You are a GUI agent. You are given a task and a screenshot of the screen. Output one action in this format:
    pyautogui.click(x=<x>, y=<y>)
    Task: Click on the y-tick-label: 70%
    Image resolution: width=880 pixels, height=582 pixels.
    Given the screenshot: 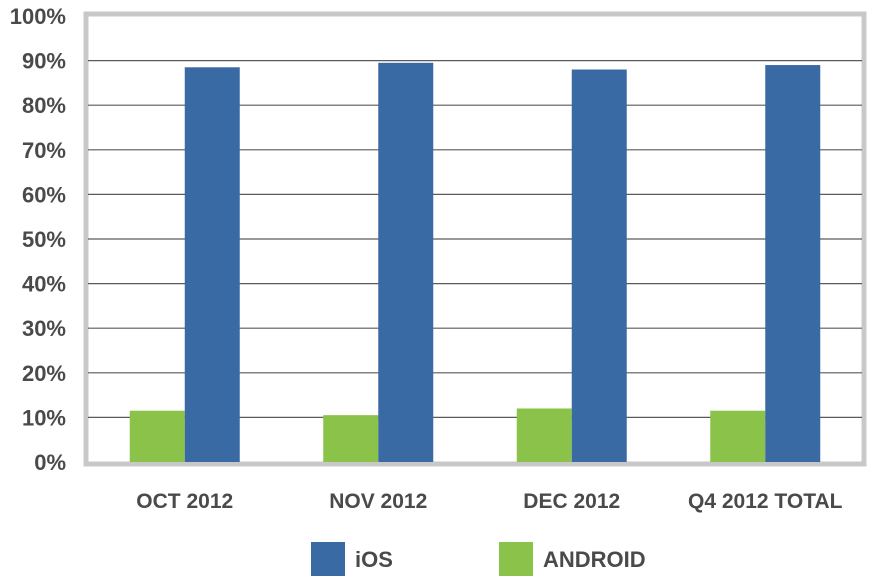 What is the action you would take?
    pyautogui.click(x=44, y=150)
    